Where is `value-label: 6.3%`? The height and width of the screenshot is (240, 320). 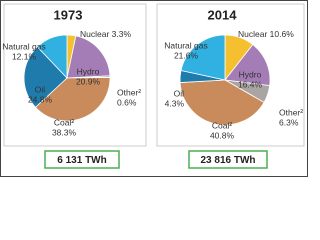 value-label: 6.3% is located at coordinates (289, 122).